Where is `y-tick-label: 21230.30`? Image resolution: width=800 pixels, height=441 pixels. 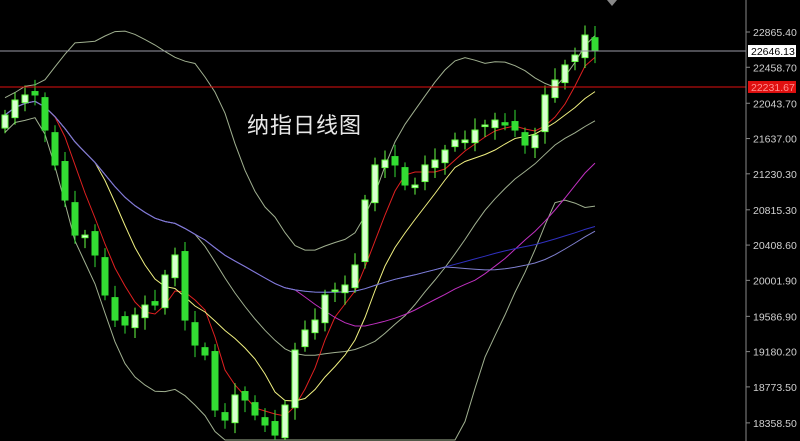 y-tick-label: 21230.30 is located at coordinates (775, 175).